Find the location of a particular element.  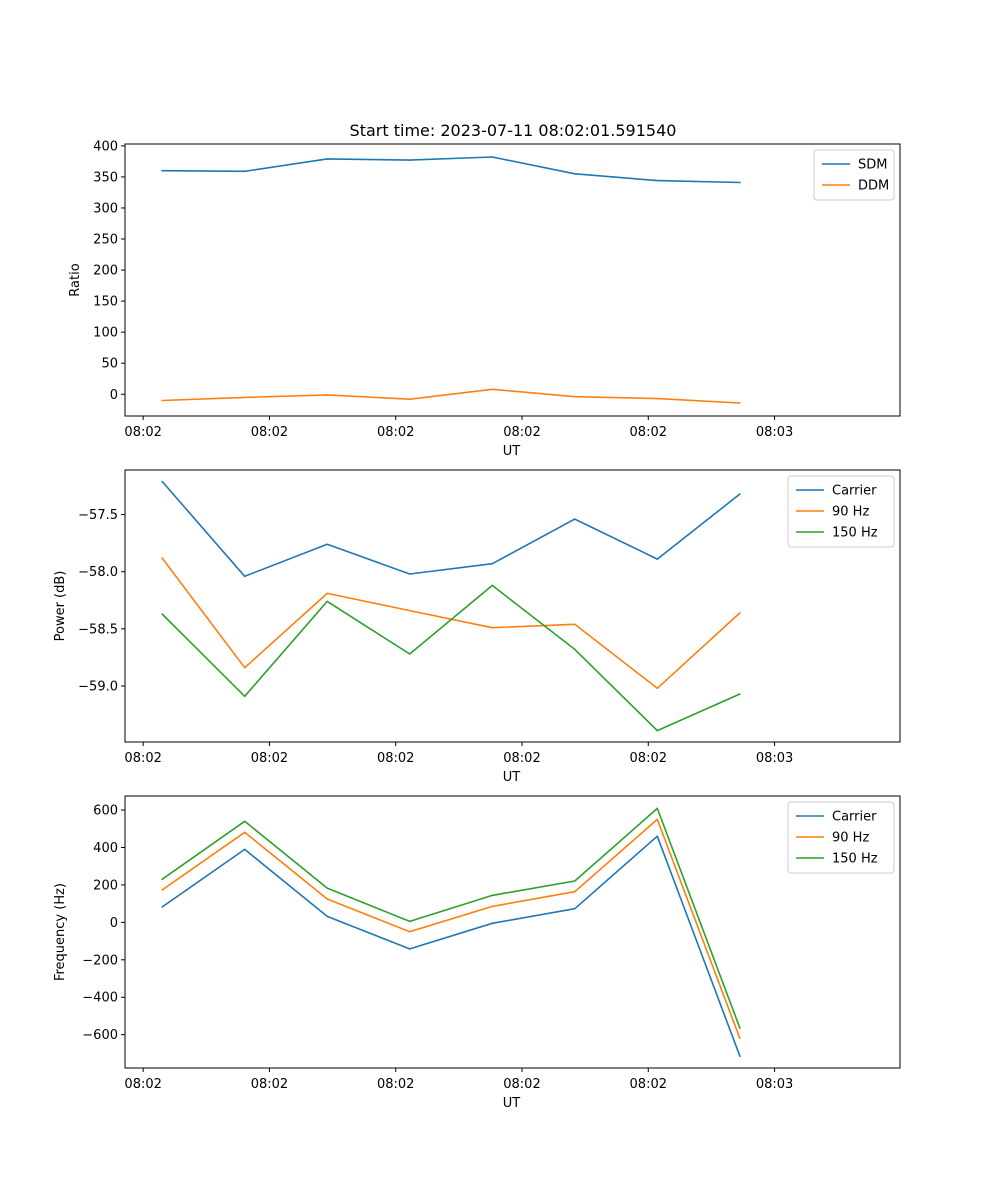

legend-label-90-hz: 90 Hz is located at coordinates (850, 512).